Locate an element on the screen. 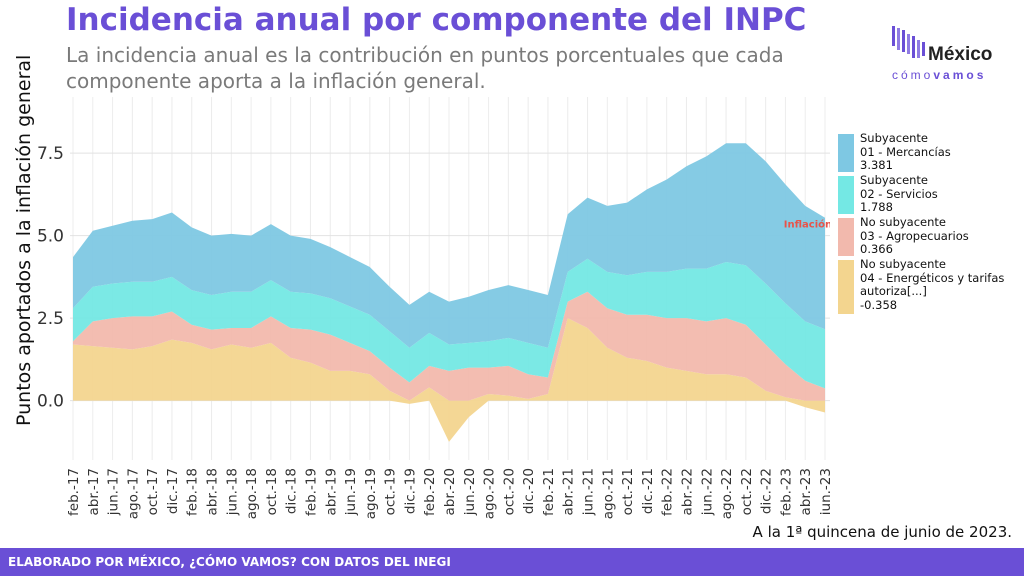 This screenshot has width=1024, height=576. legend-item-agropecuarios: No subyacente 03 - Agropecuarios 0.366 is located at coordinates (931, 236).